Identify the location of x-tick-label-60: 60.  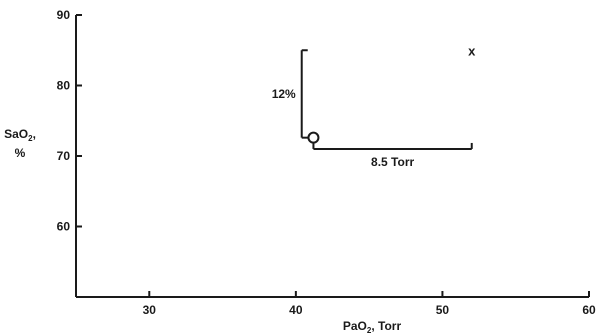
(589, 310).